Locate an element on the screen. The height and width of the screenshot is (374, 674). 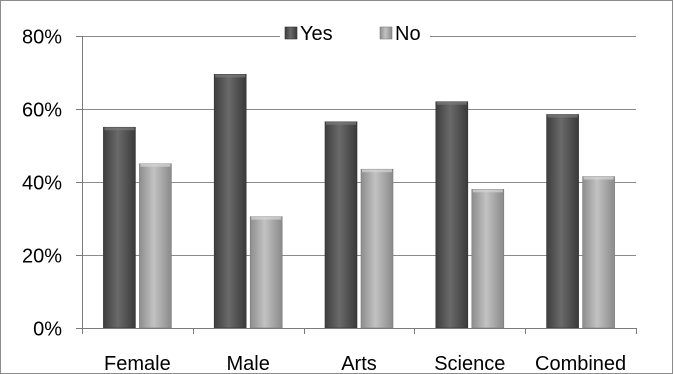
bar-no-arts is located at coordinates (377, 248).